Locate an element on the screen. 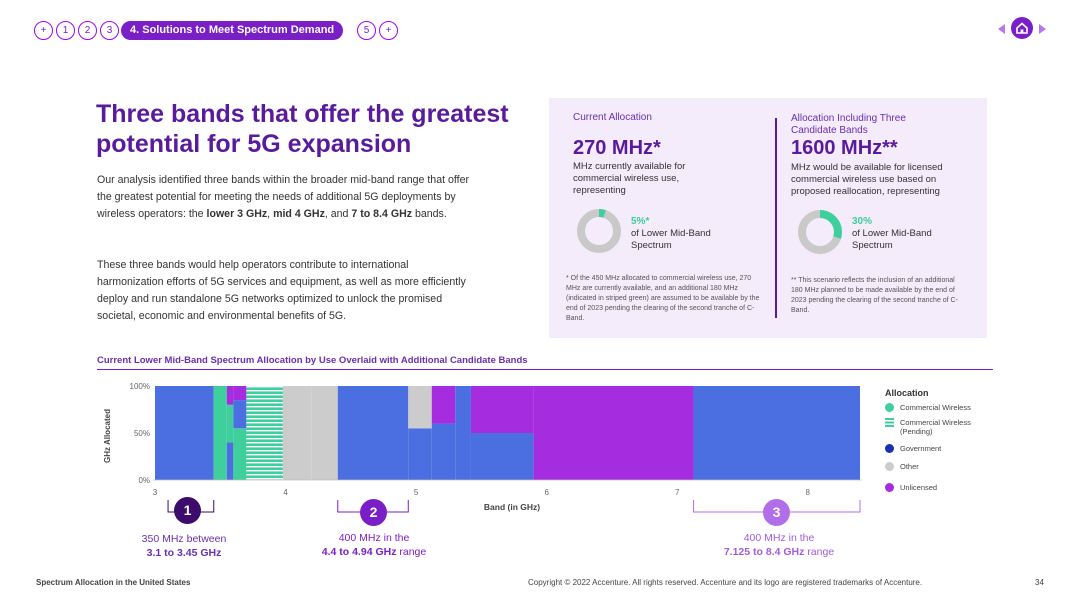 Image resolution: width=1080 pixels, height=608 pixels. home-button is located at coordinates (1022, 28).